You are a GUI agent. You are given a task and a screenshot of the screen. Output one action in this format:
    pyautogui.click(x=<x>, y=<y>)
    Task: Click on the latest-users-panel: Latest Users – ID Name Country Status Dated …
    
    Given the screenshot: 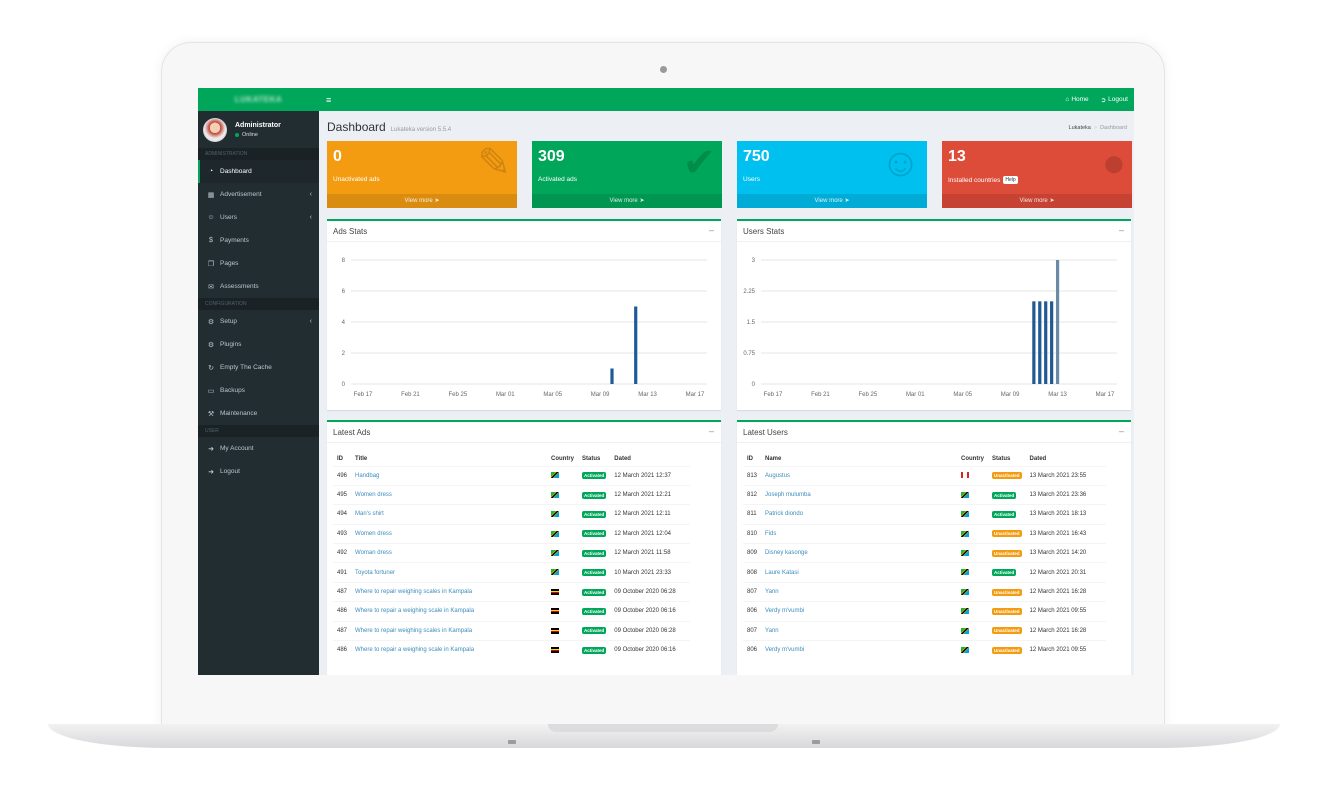 What is the action you would take?
    pyautogui.click(x=934, y=547)
    